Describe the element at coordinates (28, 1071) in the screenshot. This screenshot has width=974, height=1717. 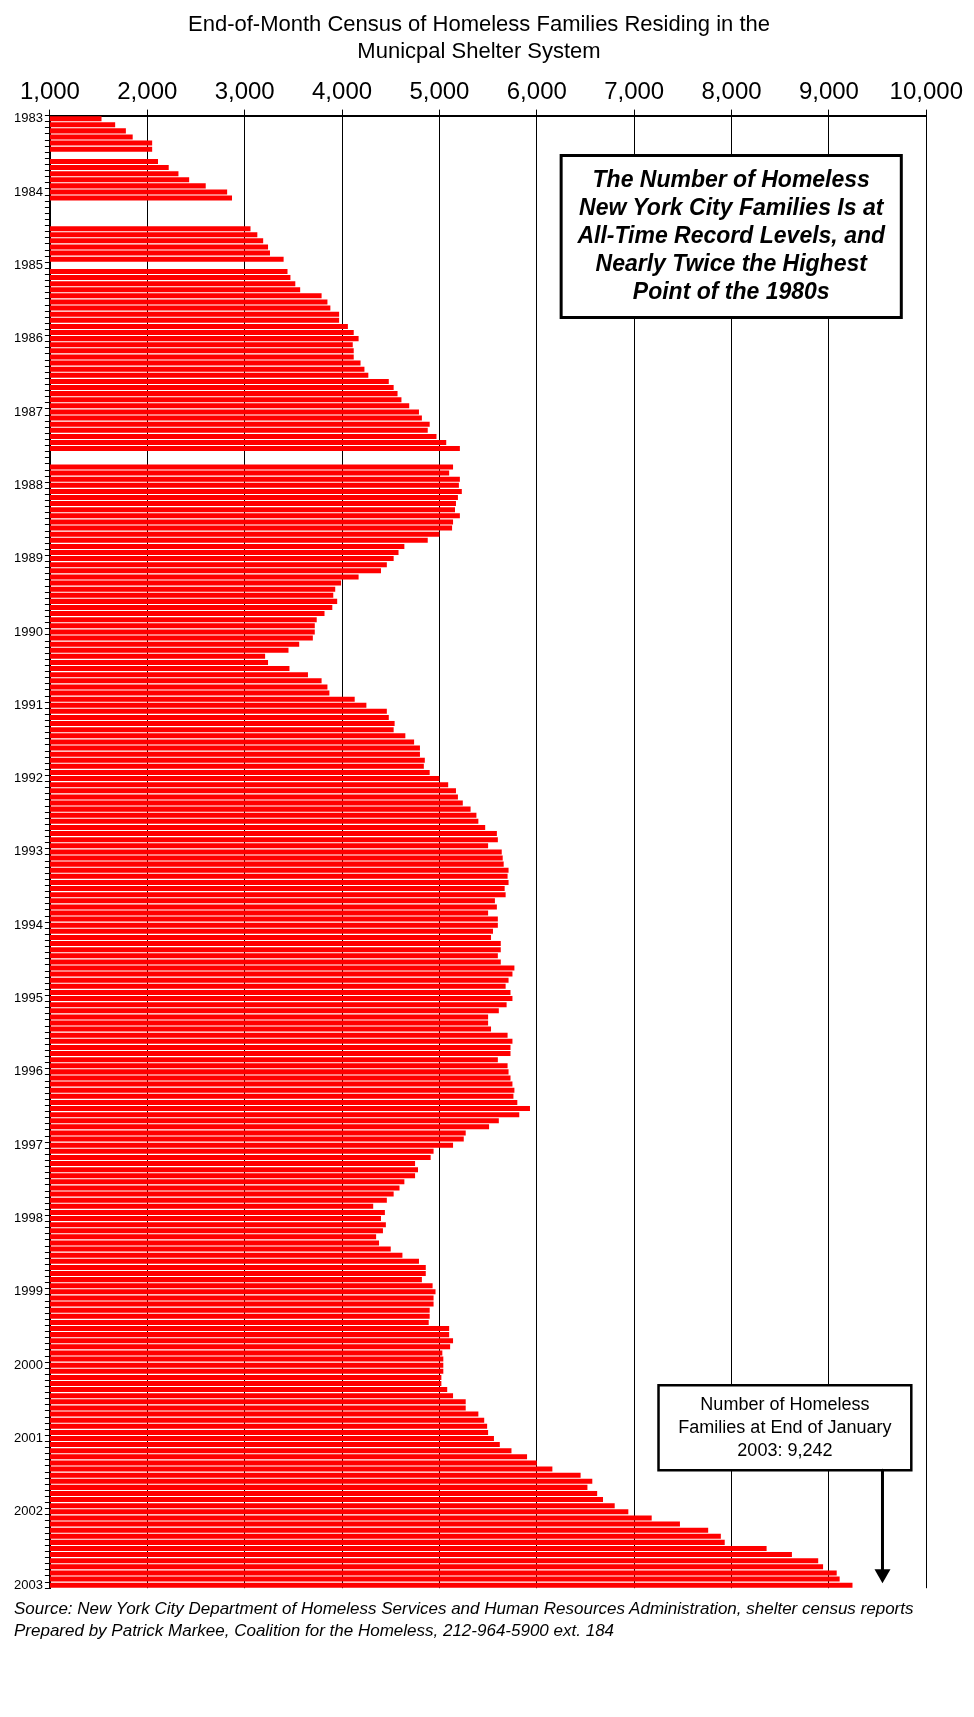
I see `y-tick-label: 1996` at that location.